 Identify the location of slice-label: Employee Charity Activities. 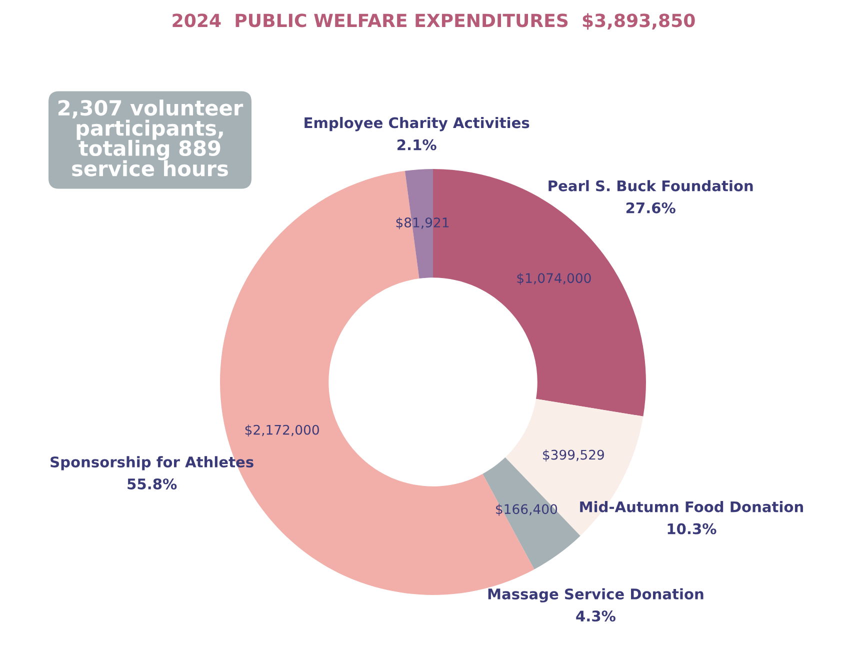
(417, 124).